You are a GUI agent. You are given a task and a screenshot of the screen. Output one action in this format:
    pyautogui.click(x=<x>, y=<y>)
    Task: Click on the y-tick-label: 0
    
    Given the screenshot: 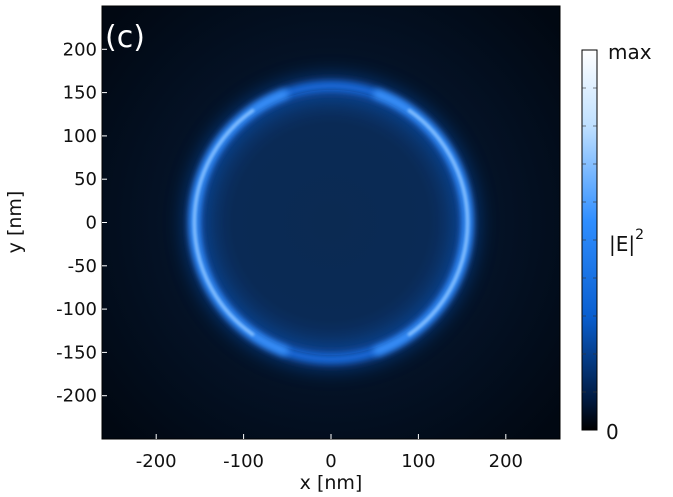 What is the action you would take?
    pyautogui.click(x=91, y=223)
    